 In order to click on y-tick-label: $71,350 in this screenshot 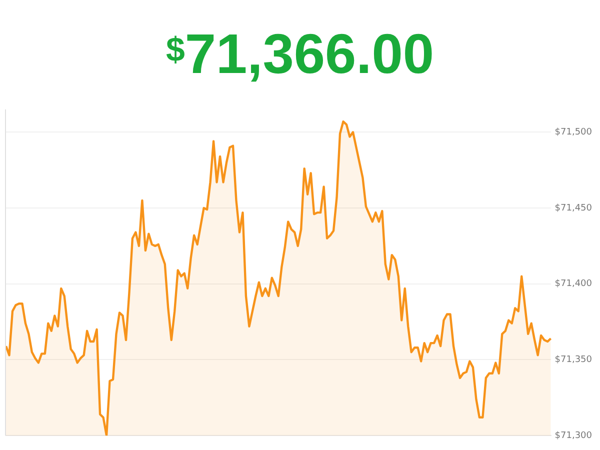, I will do `click(573, 360)`.